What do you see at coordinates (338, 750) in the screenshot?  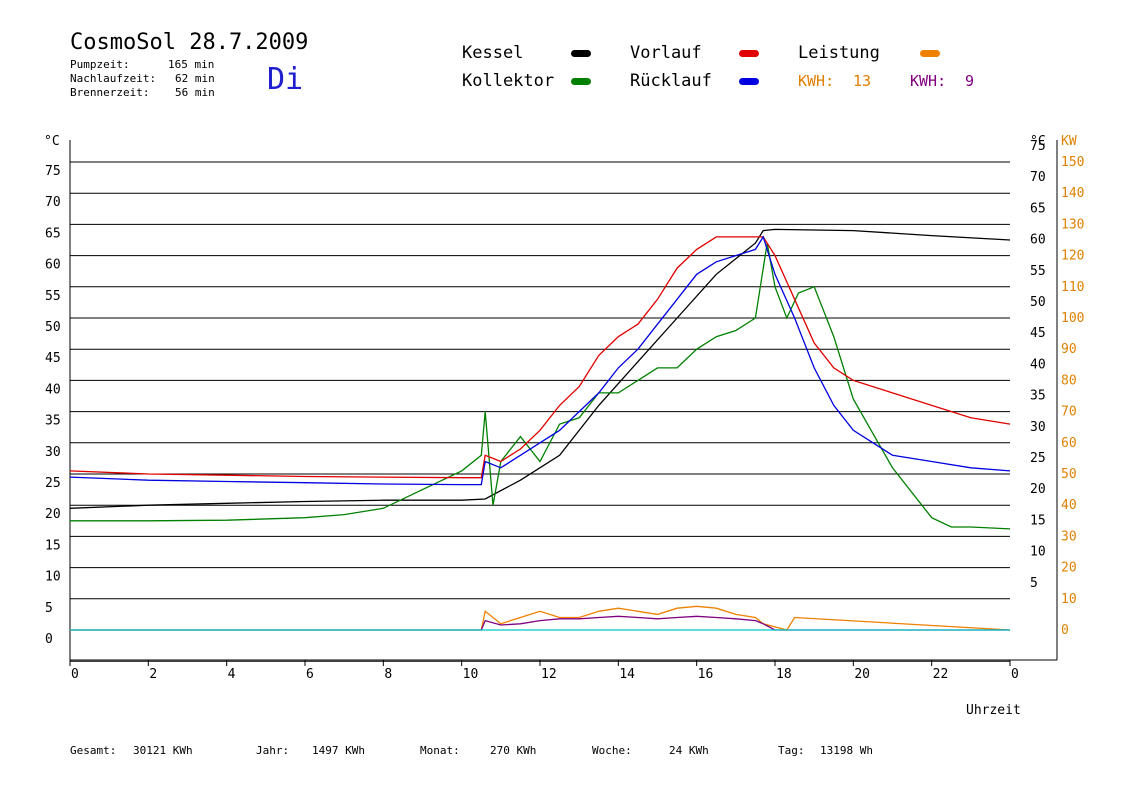 I see `footer-jahr-value: 1497 KWh` at bounding box center [338, 750].